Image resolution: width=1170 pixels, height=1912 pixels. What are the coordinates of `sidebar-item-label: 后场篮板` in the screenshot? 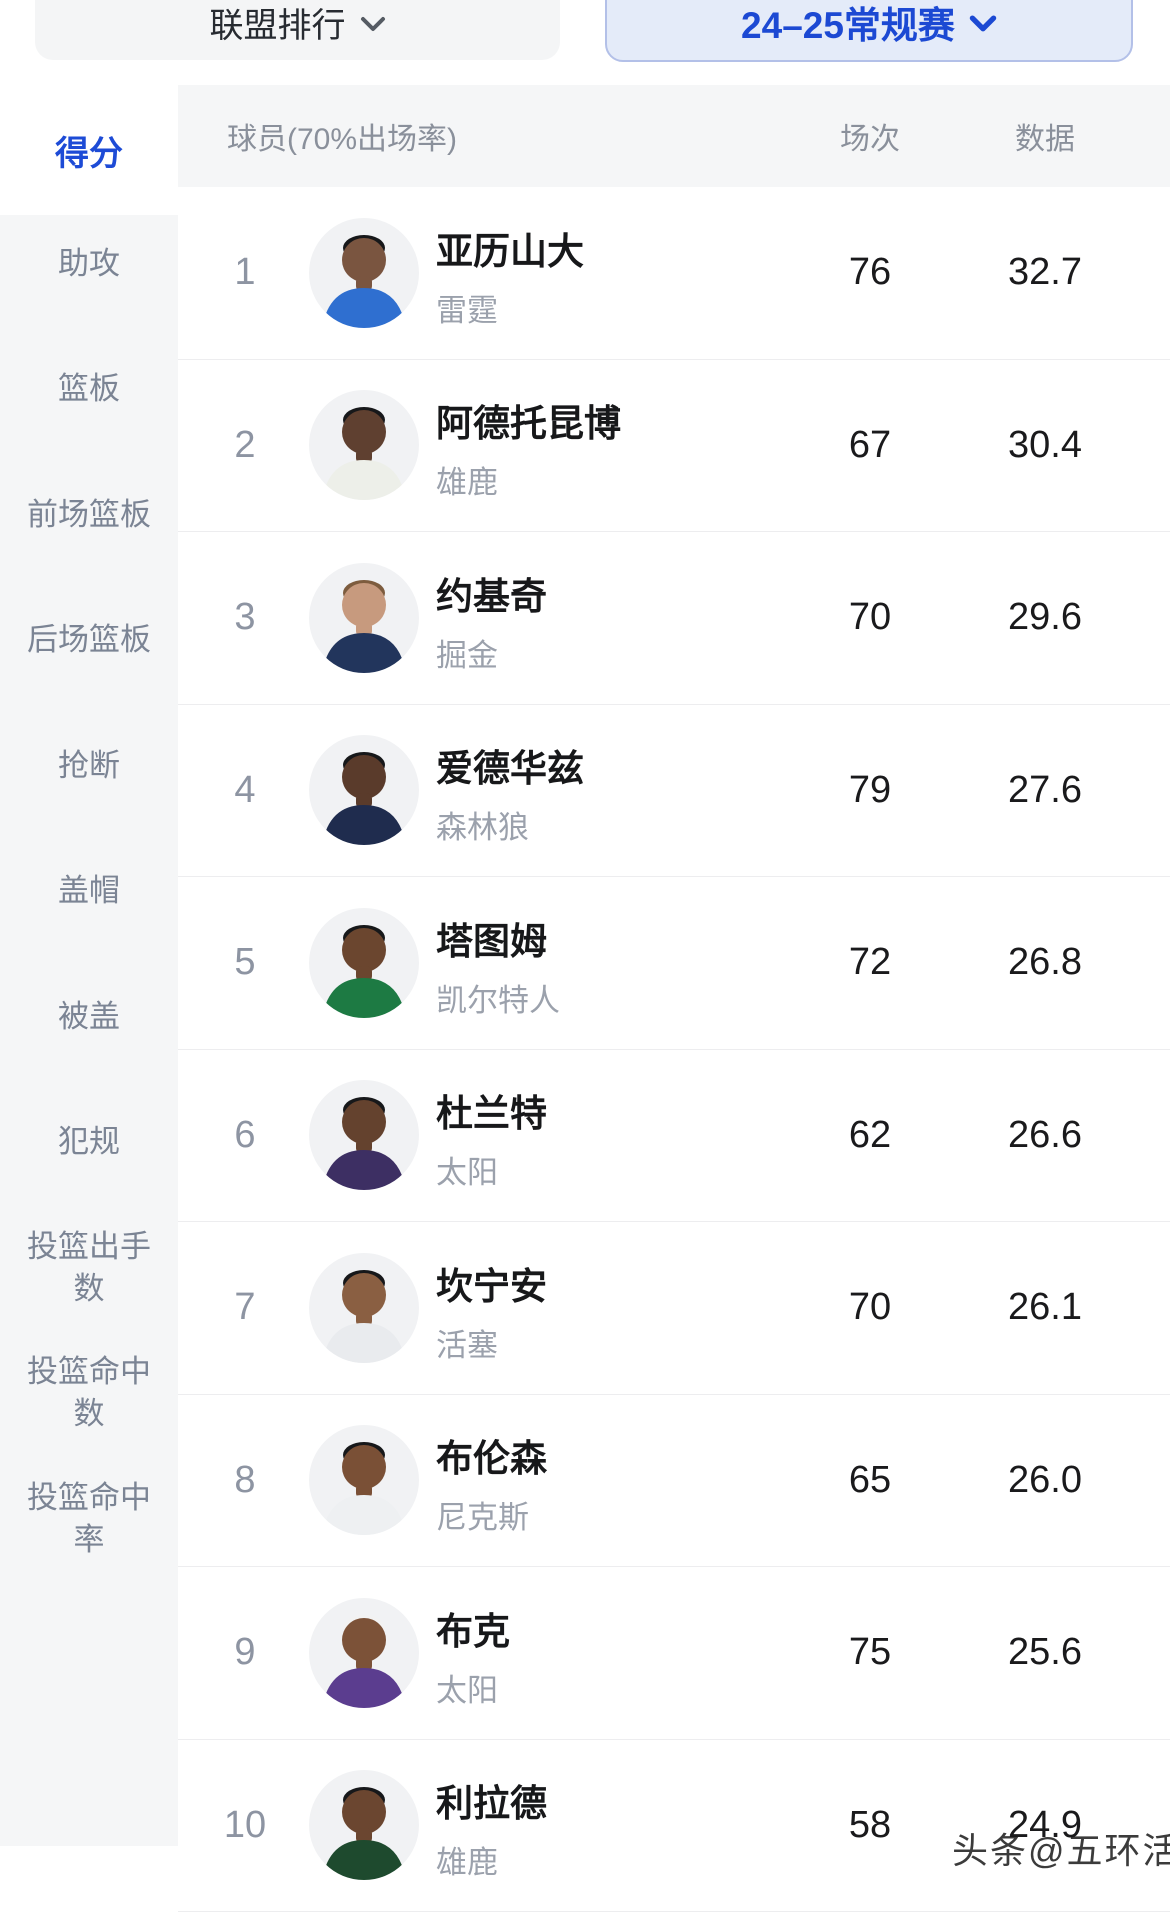 It's located at (89, 640).